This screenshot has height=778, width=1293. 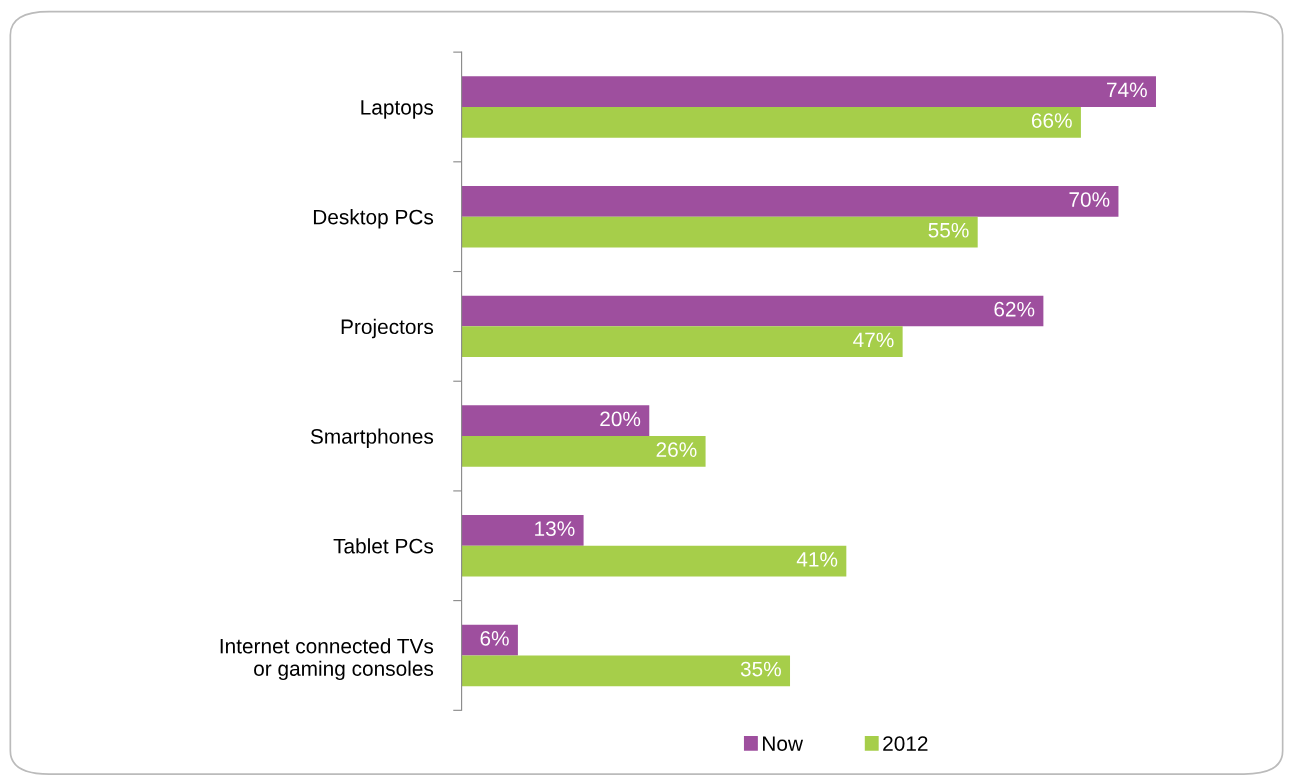 What do you see at coordinates (327, 659) in the screenshot?
I see `y-tick-label: Internet connected TVs or gaming consoles` at bounding box center [327, 659].